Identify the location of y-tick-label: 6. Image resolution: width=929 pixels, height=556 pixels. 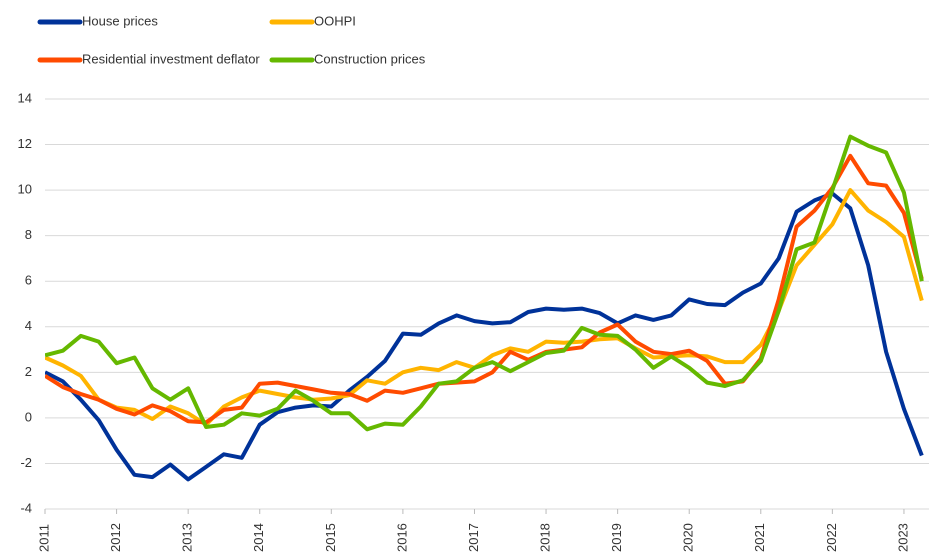
(28, 280).